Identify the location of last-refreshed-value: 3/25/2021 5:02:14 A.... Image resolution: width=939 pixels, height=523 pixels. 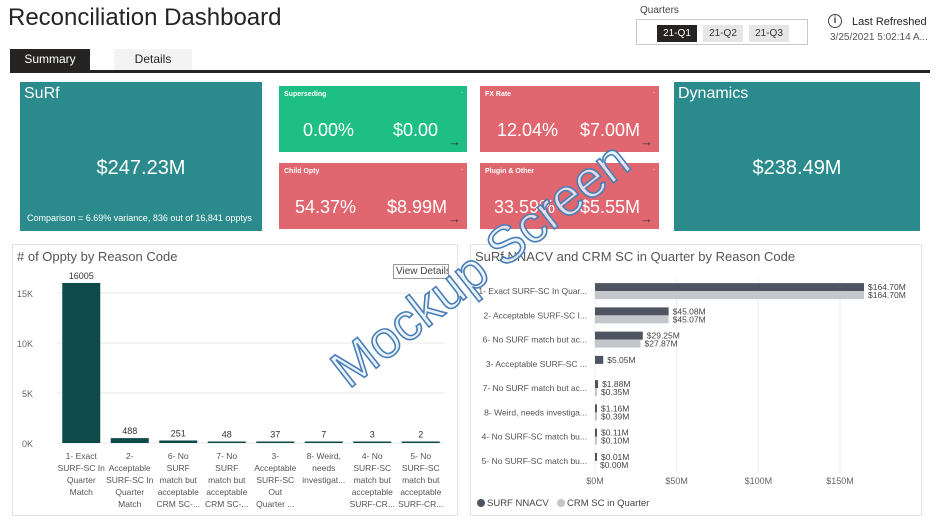
(879, 37).